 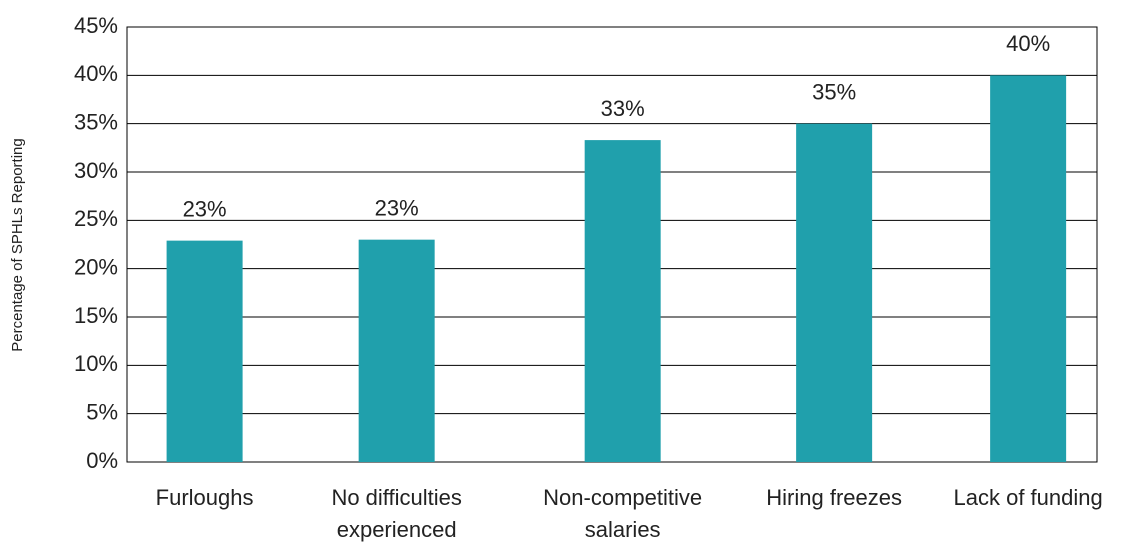 I want to click on x-tick-label: Hiring freezes, so click(x=834, y=497).